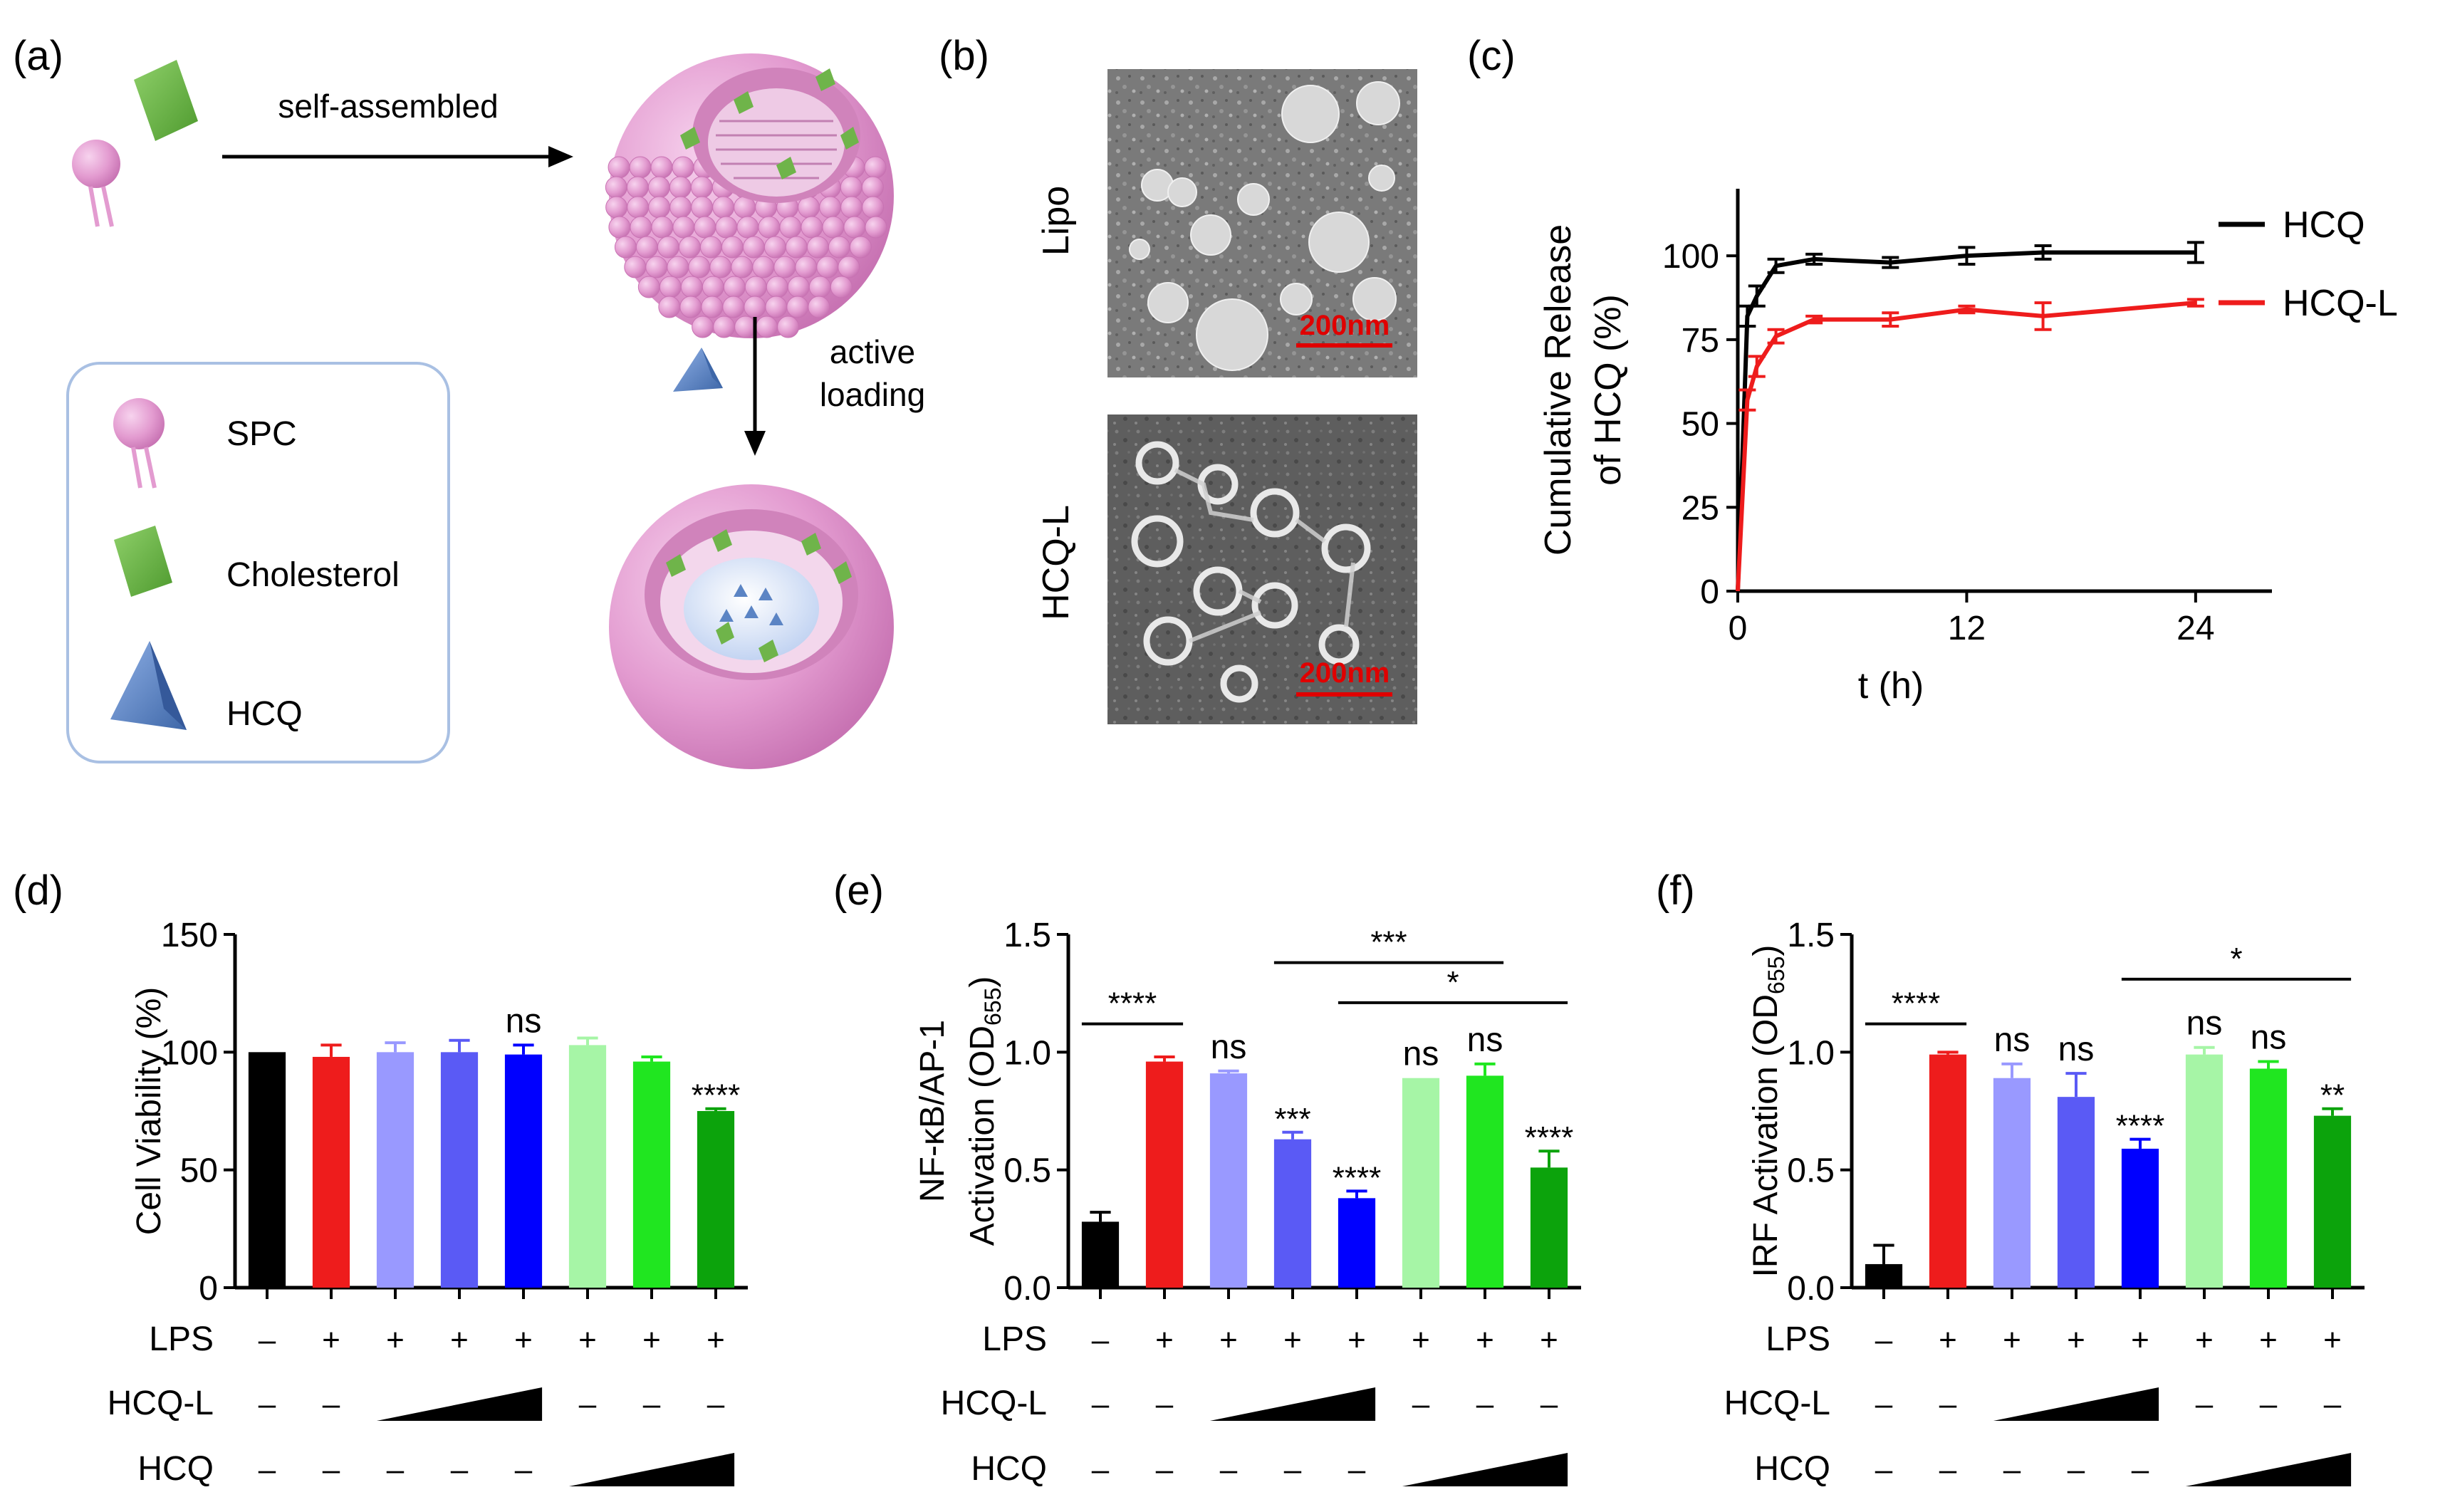 This screenshot has height=1512, width=2445. I want to click on arrow-label-active: active, so click(872, 351).